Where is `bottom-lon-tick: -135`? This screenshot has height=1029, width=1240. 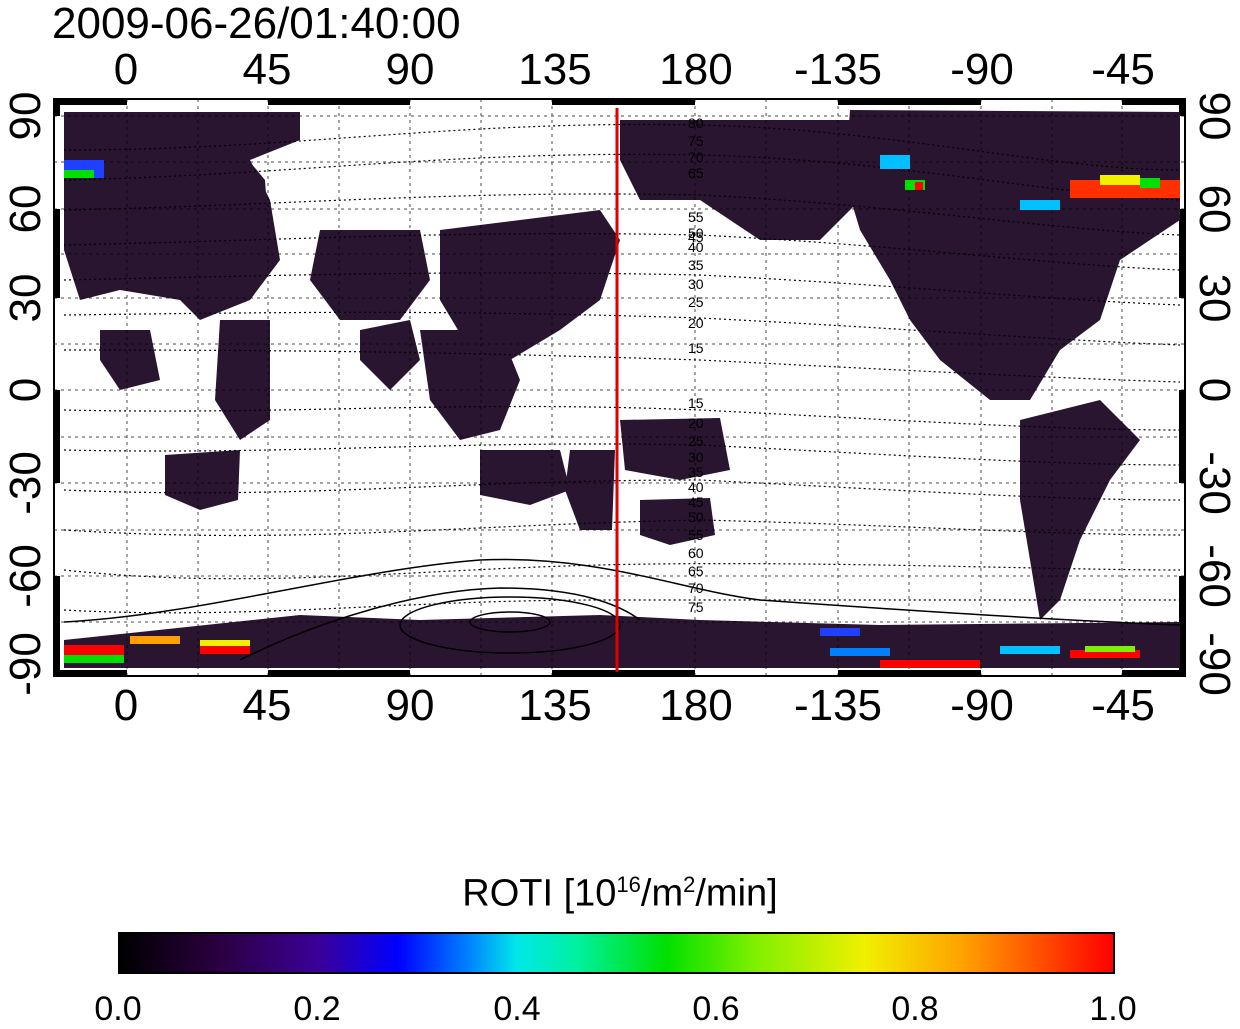 bottom-lon-tick: -135 is located at coordinates (838, 705).